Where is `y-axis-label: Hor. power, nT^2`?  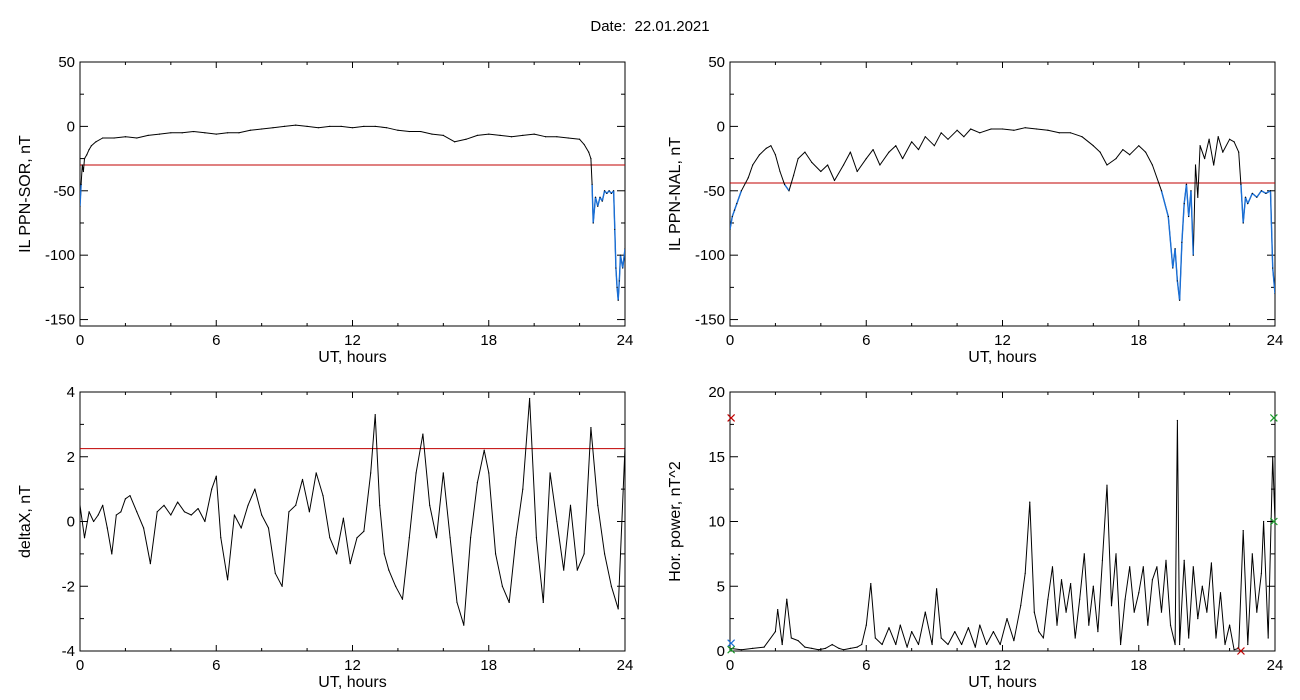 y-axis-label: Hor. power, nT^2 is located at coordinates (675, 521).